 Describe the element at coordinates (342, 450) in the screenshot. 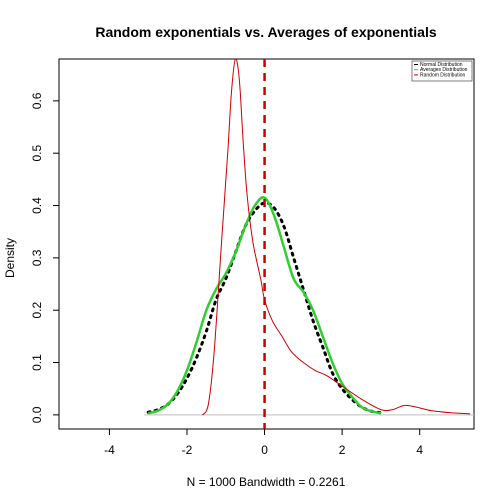

I see `x-tick-label: 2` at that location.